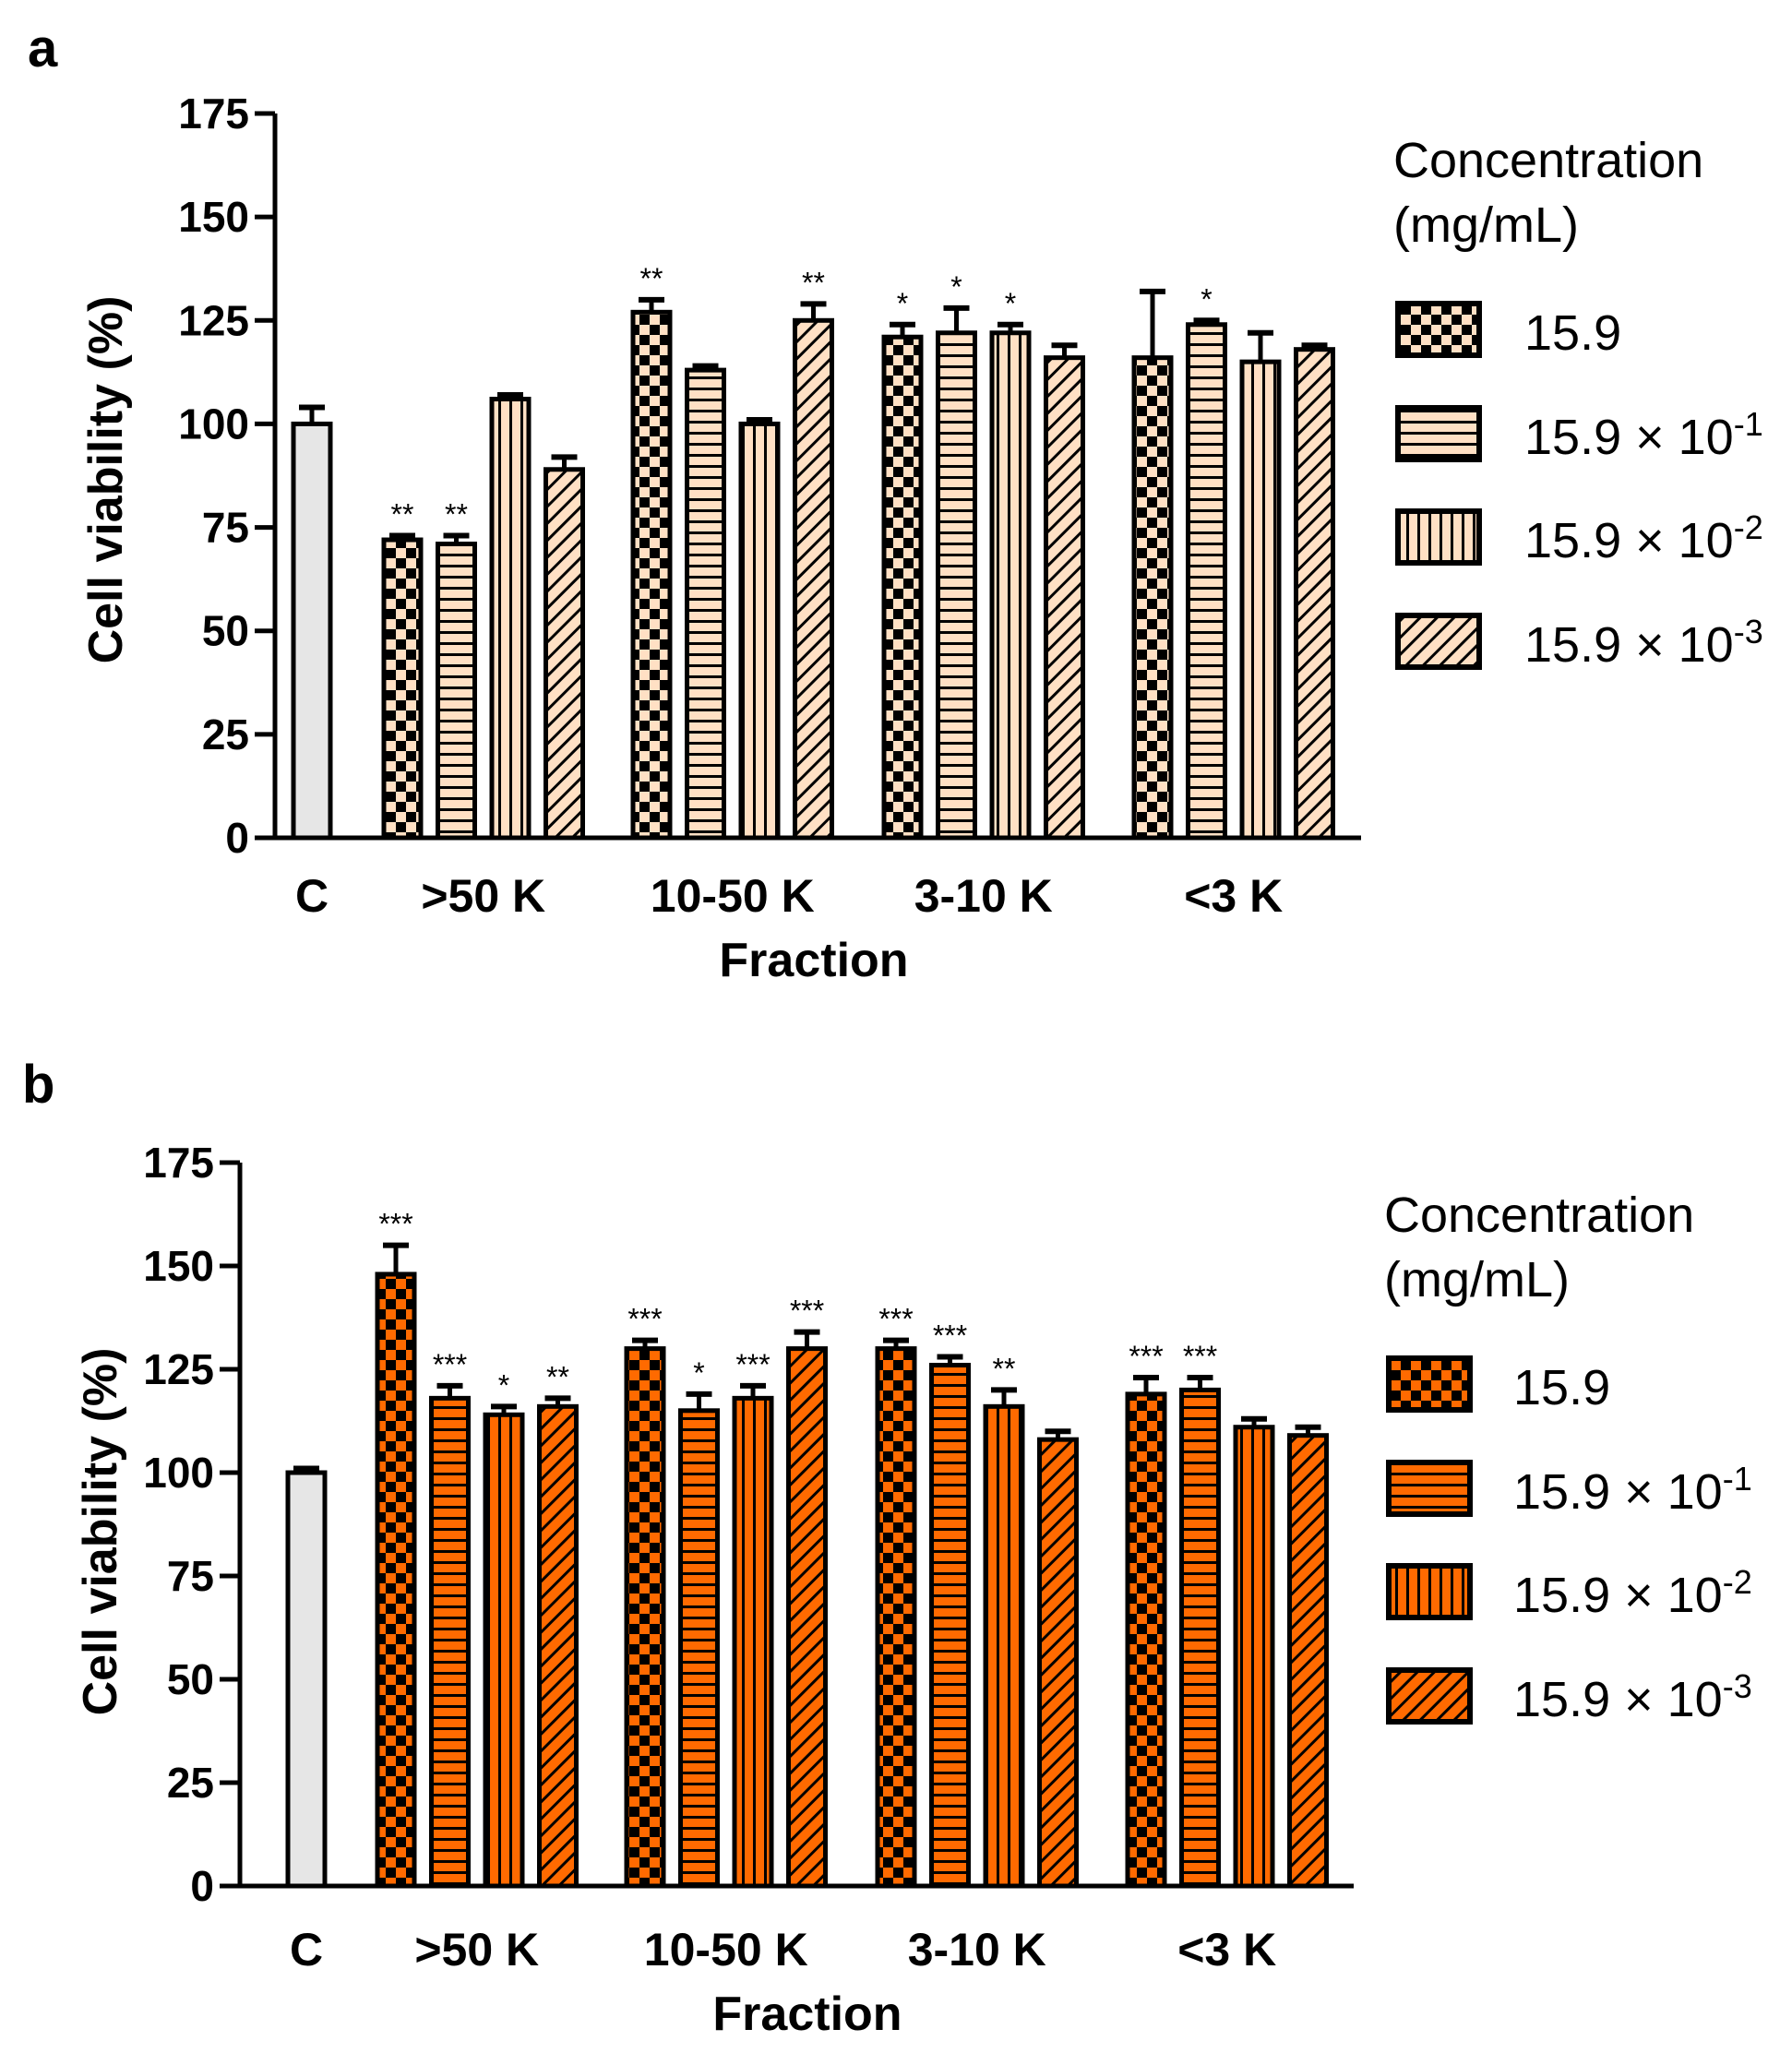 The image size is (1792, 2053). What do you see at coordinates (977, 1950) in the screenshot?
I see `x-category-label: 3-10 K` at bounding box center [977, 1950].